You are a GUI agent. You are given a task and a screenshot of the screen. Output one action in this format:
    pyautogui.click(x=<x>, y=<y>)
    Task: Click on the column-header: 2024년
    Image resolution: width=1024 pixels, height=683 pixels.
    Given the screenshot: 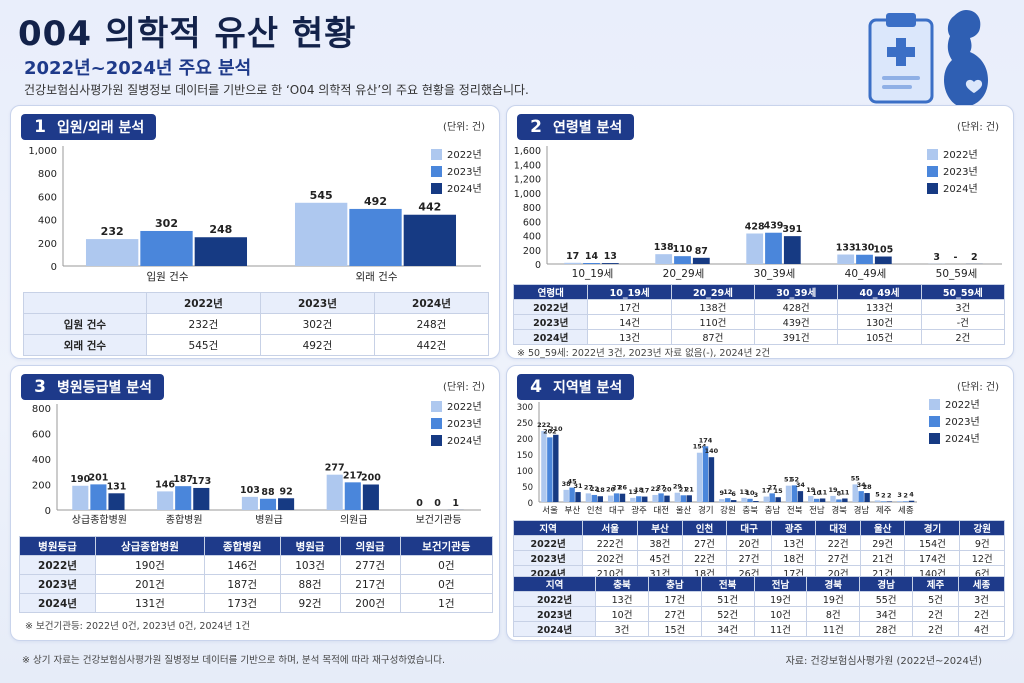 What is the action you would take?
    pyautogui.click(x=431, y=303)
    